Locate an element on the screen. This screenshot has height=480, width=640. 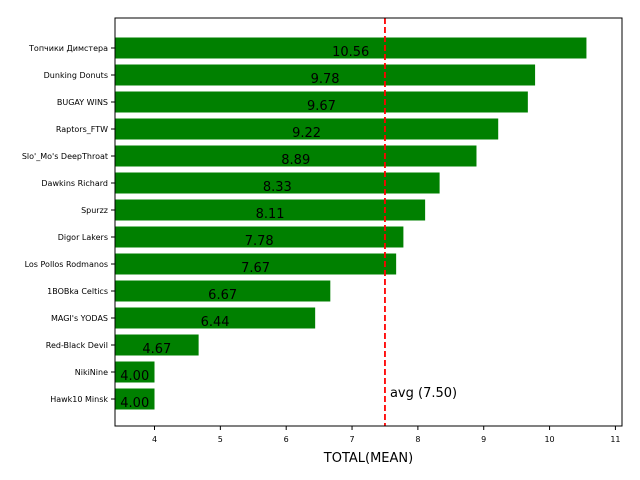
value-label: 9.67 is located at coordinates (321, 106).